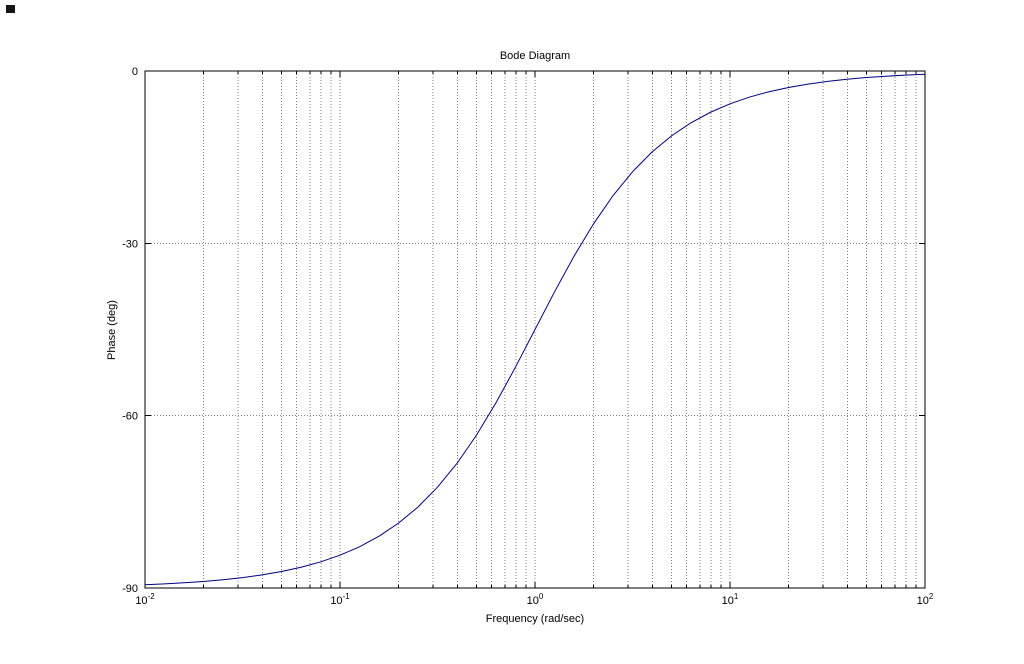 The height and width of the screenshot is (664, 1024). Describe the element at coordinates (145, 599) in the screenshot. I see `x-tick-label: 10⁻²` at that location.